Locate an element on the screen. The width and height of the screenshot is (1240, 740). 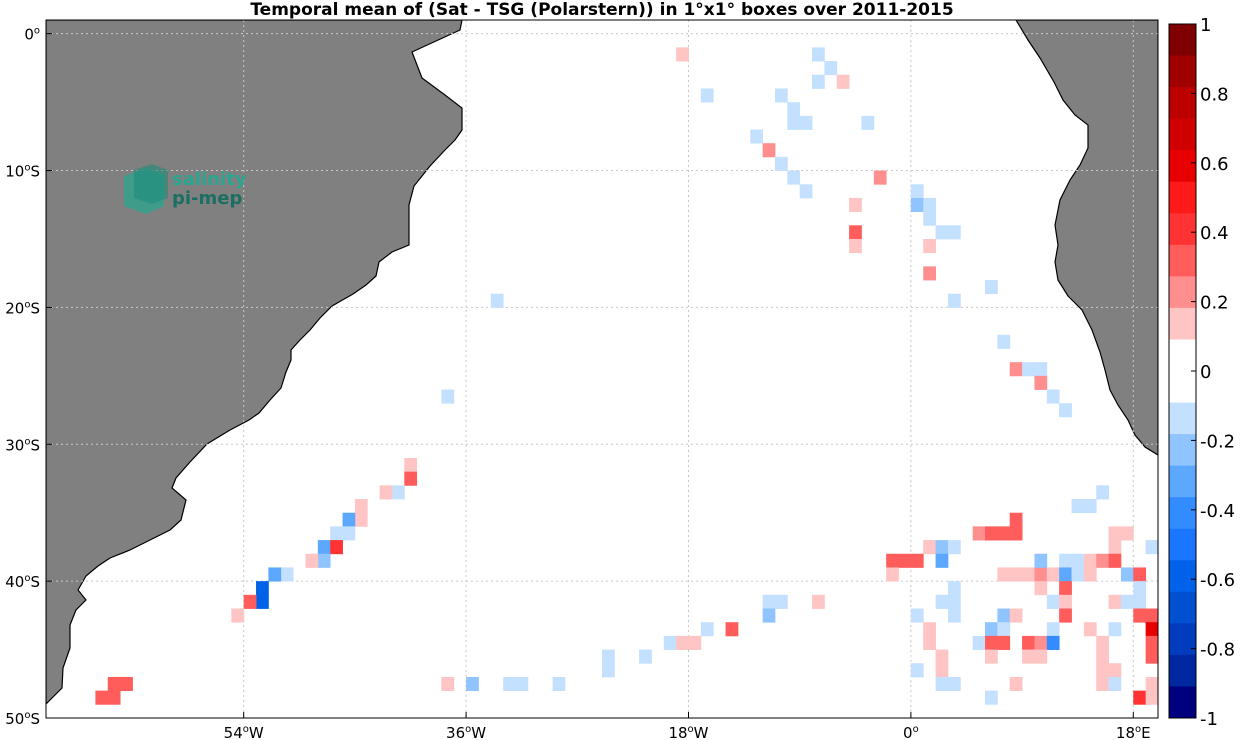
pi-mep-logo: salinity pi-mep is located at coordinates (185, 189).